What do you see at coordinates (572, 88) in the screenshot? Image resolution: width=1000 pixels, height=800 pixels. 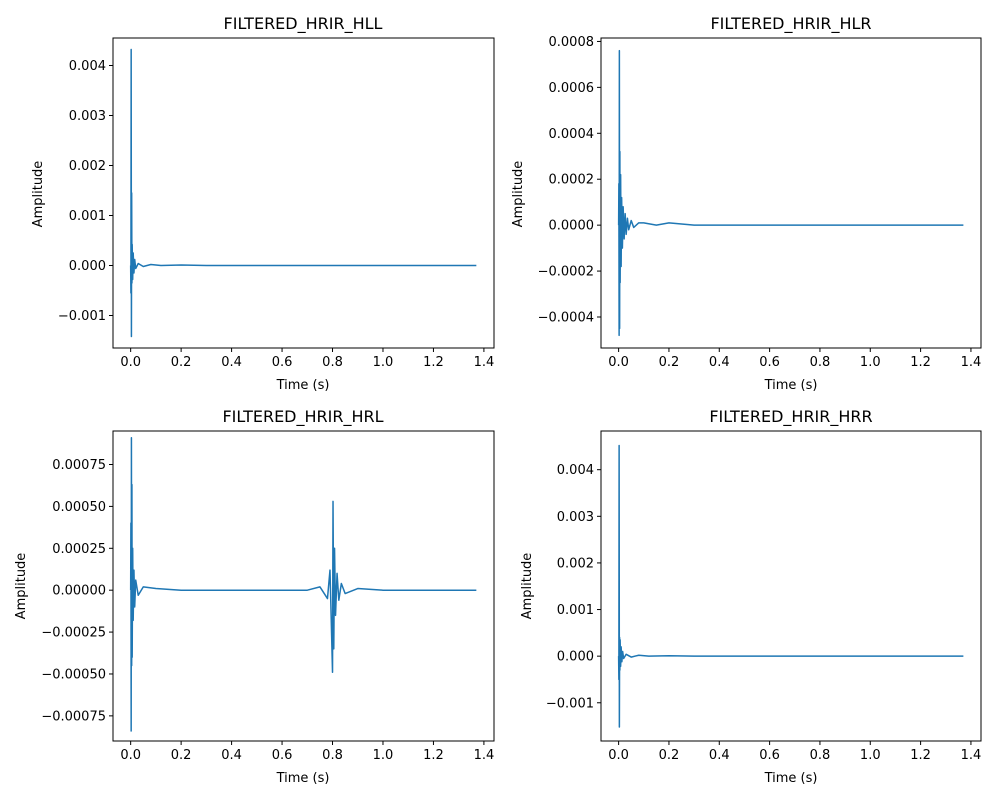 I see `y-tick-label: 0.0006` at bounding box center [572, 88].